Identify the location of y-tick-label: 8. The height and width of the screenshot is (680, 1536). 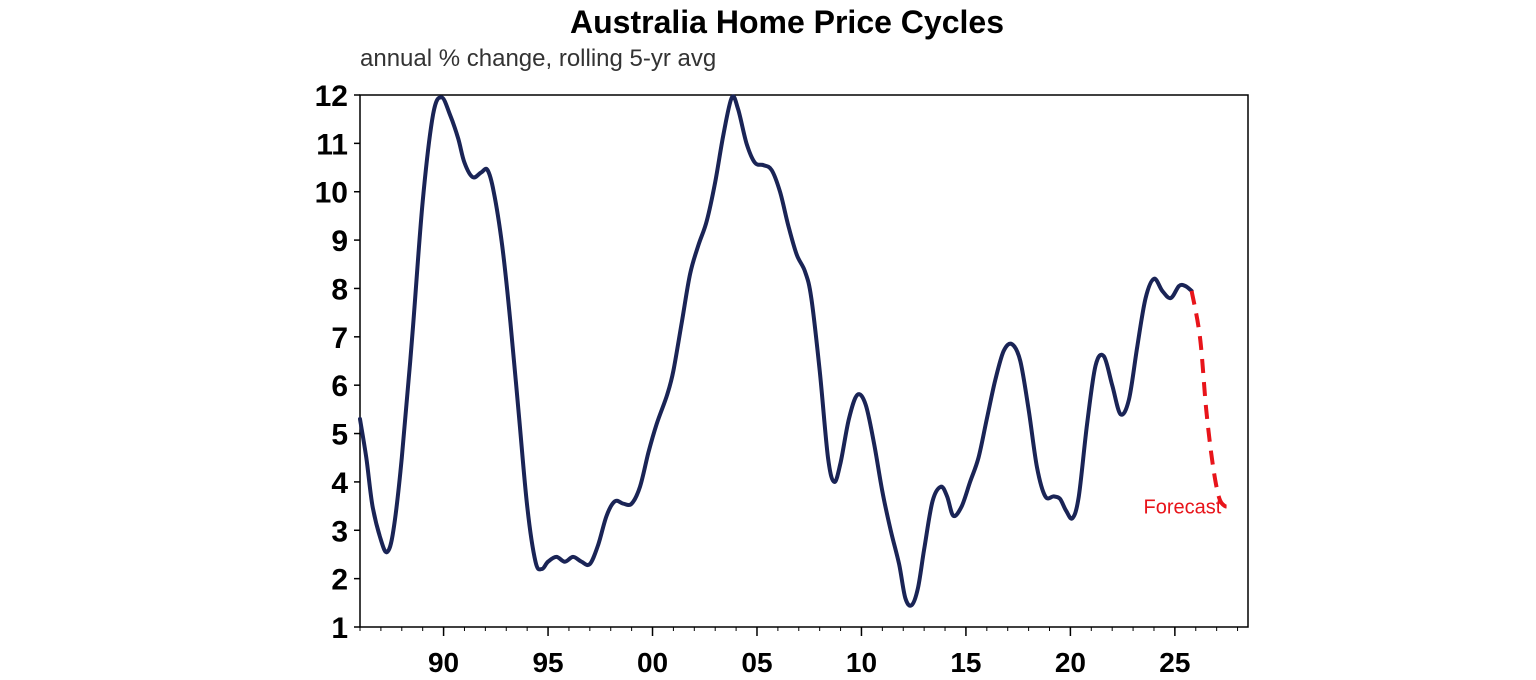
(339, 289).